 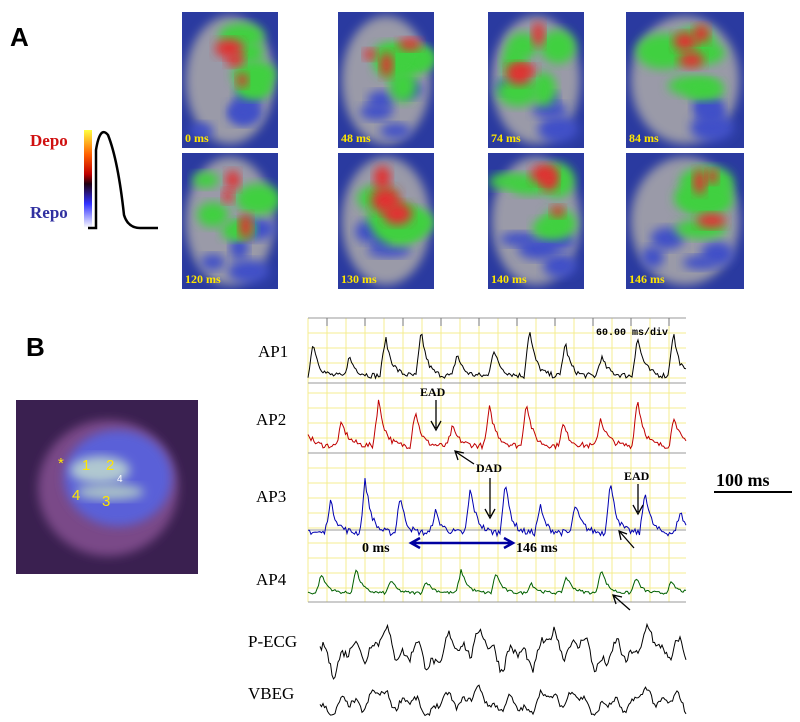 What do you see at coordinates (110, 465) in the screenshot?
I see `map-label: 2` at bounding box center [110, 465].